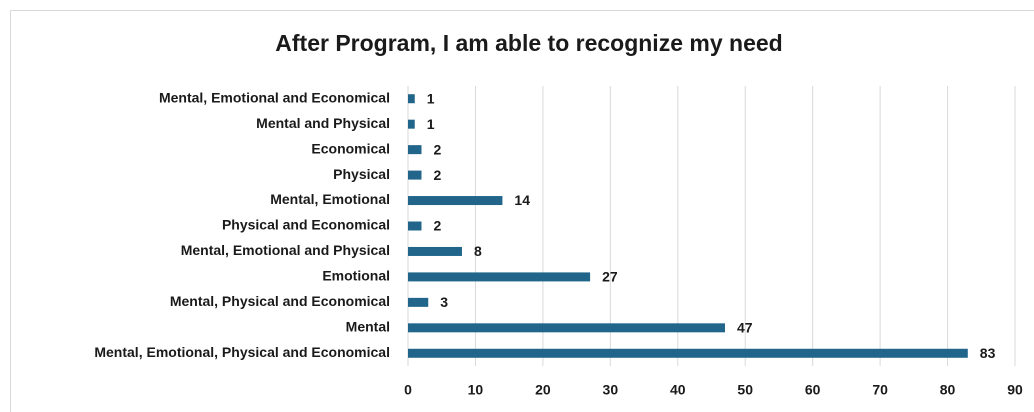 Image resolution: width=1034 pixels, height=412 pixels. I want to click on y-tick-label: Mental, Physical and Economical, so click(280, 301).